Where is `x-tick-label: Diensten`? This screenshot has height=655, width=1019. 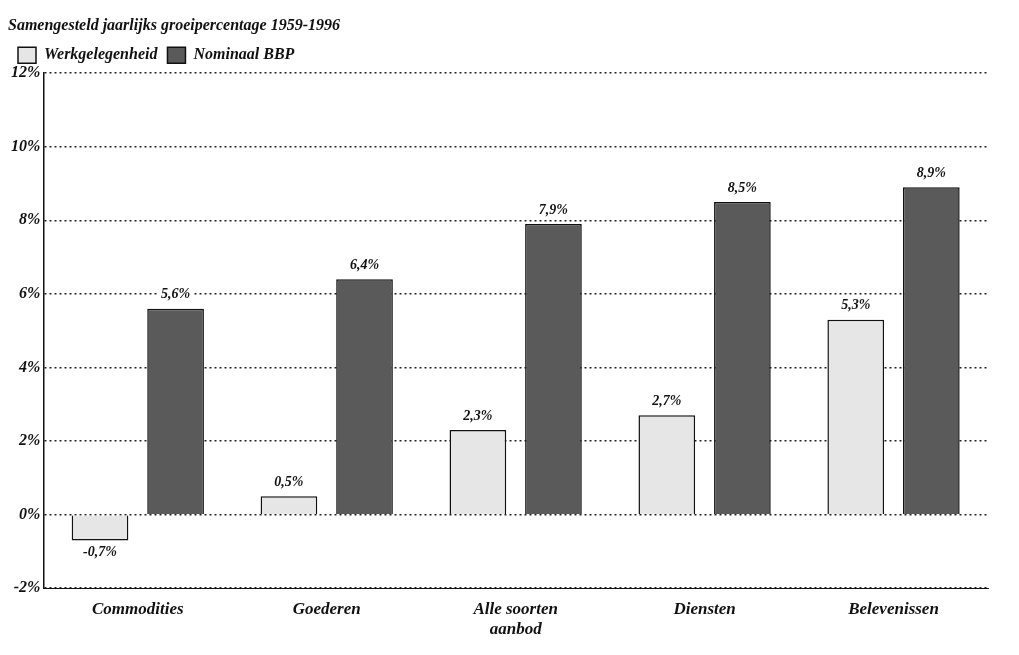 x-tick-label: Diensten is located at coordinates (704, 608).